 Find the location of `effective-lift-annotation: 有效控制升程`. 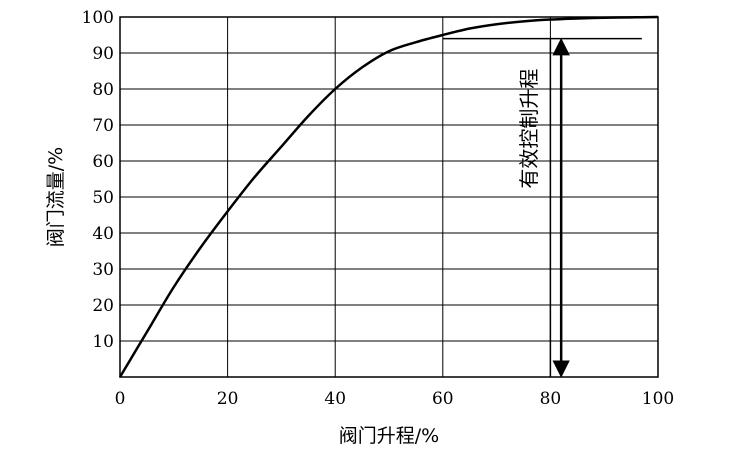

effective-lift-annotation: 有效控制升程 is located at coordinates (529, 129).